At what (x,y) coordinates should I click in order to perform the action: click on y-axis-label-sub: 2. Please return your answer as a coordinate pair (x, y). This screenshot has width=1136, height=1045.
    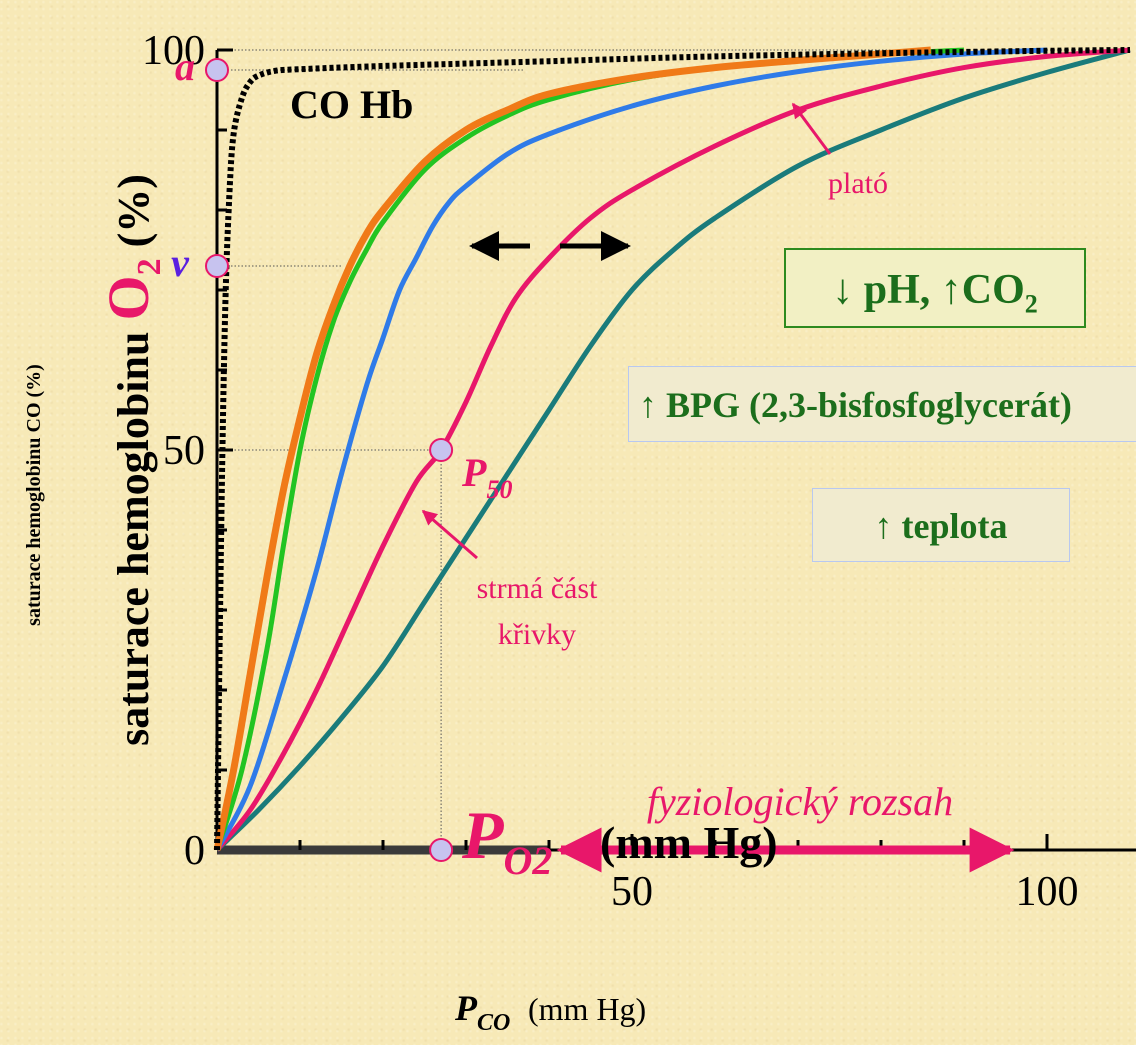
    Looking at the image, I should click on (149, 266).